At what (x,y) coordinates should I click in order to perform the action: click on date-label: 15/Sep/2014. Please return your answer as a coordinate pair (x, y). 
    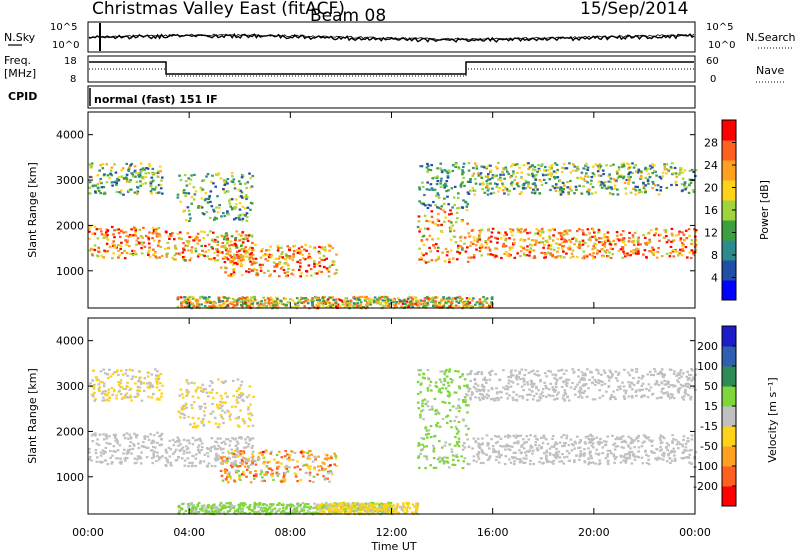
    Looking at the image, I should click on (634, 9).